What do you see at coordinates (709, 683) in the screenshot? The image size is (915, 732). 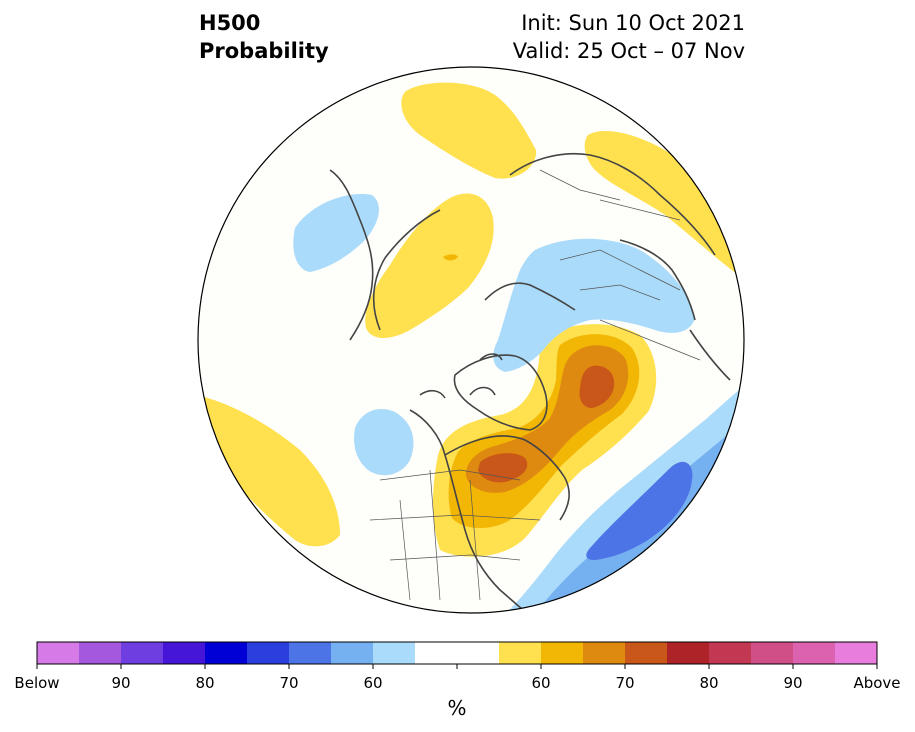 I see `colorbar-tick-label-7: 80` at bounding box center [709, 683].